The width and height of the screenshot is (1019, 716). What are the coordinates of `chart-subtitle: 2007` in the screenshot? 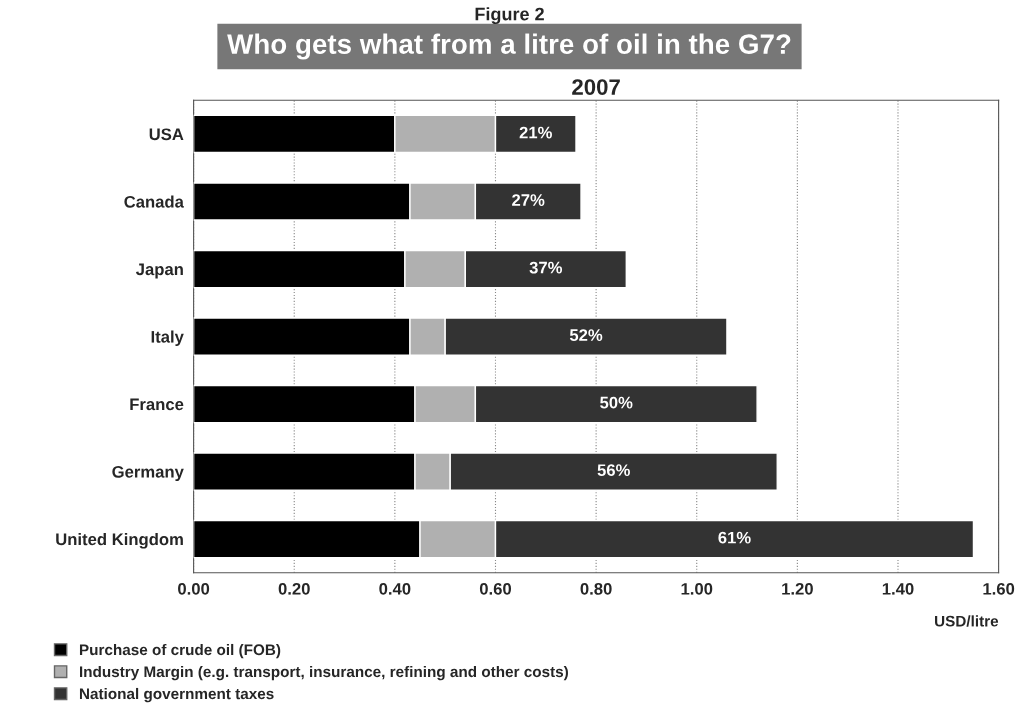 It's located at (596, 87).